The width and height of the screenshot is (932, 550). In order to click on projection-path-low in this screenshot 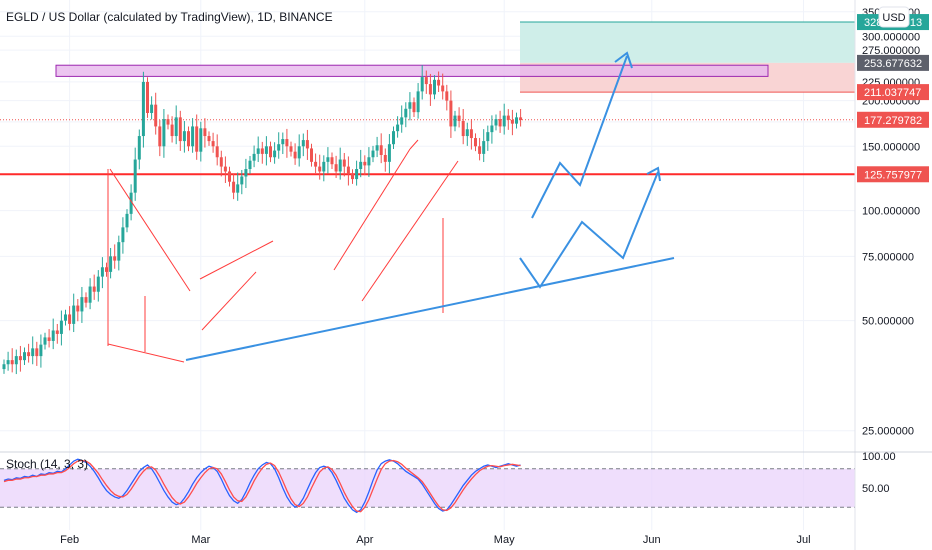, I will do `click(589, 230)`.